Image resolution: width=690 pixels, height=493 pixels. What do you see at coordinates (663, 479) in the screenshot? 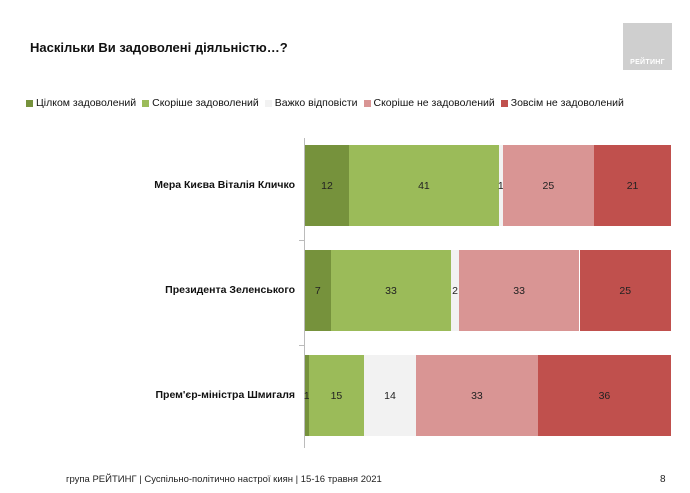
I see `page-number: 8` at bounding box center [663, 479].